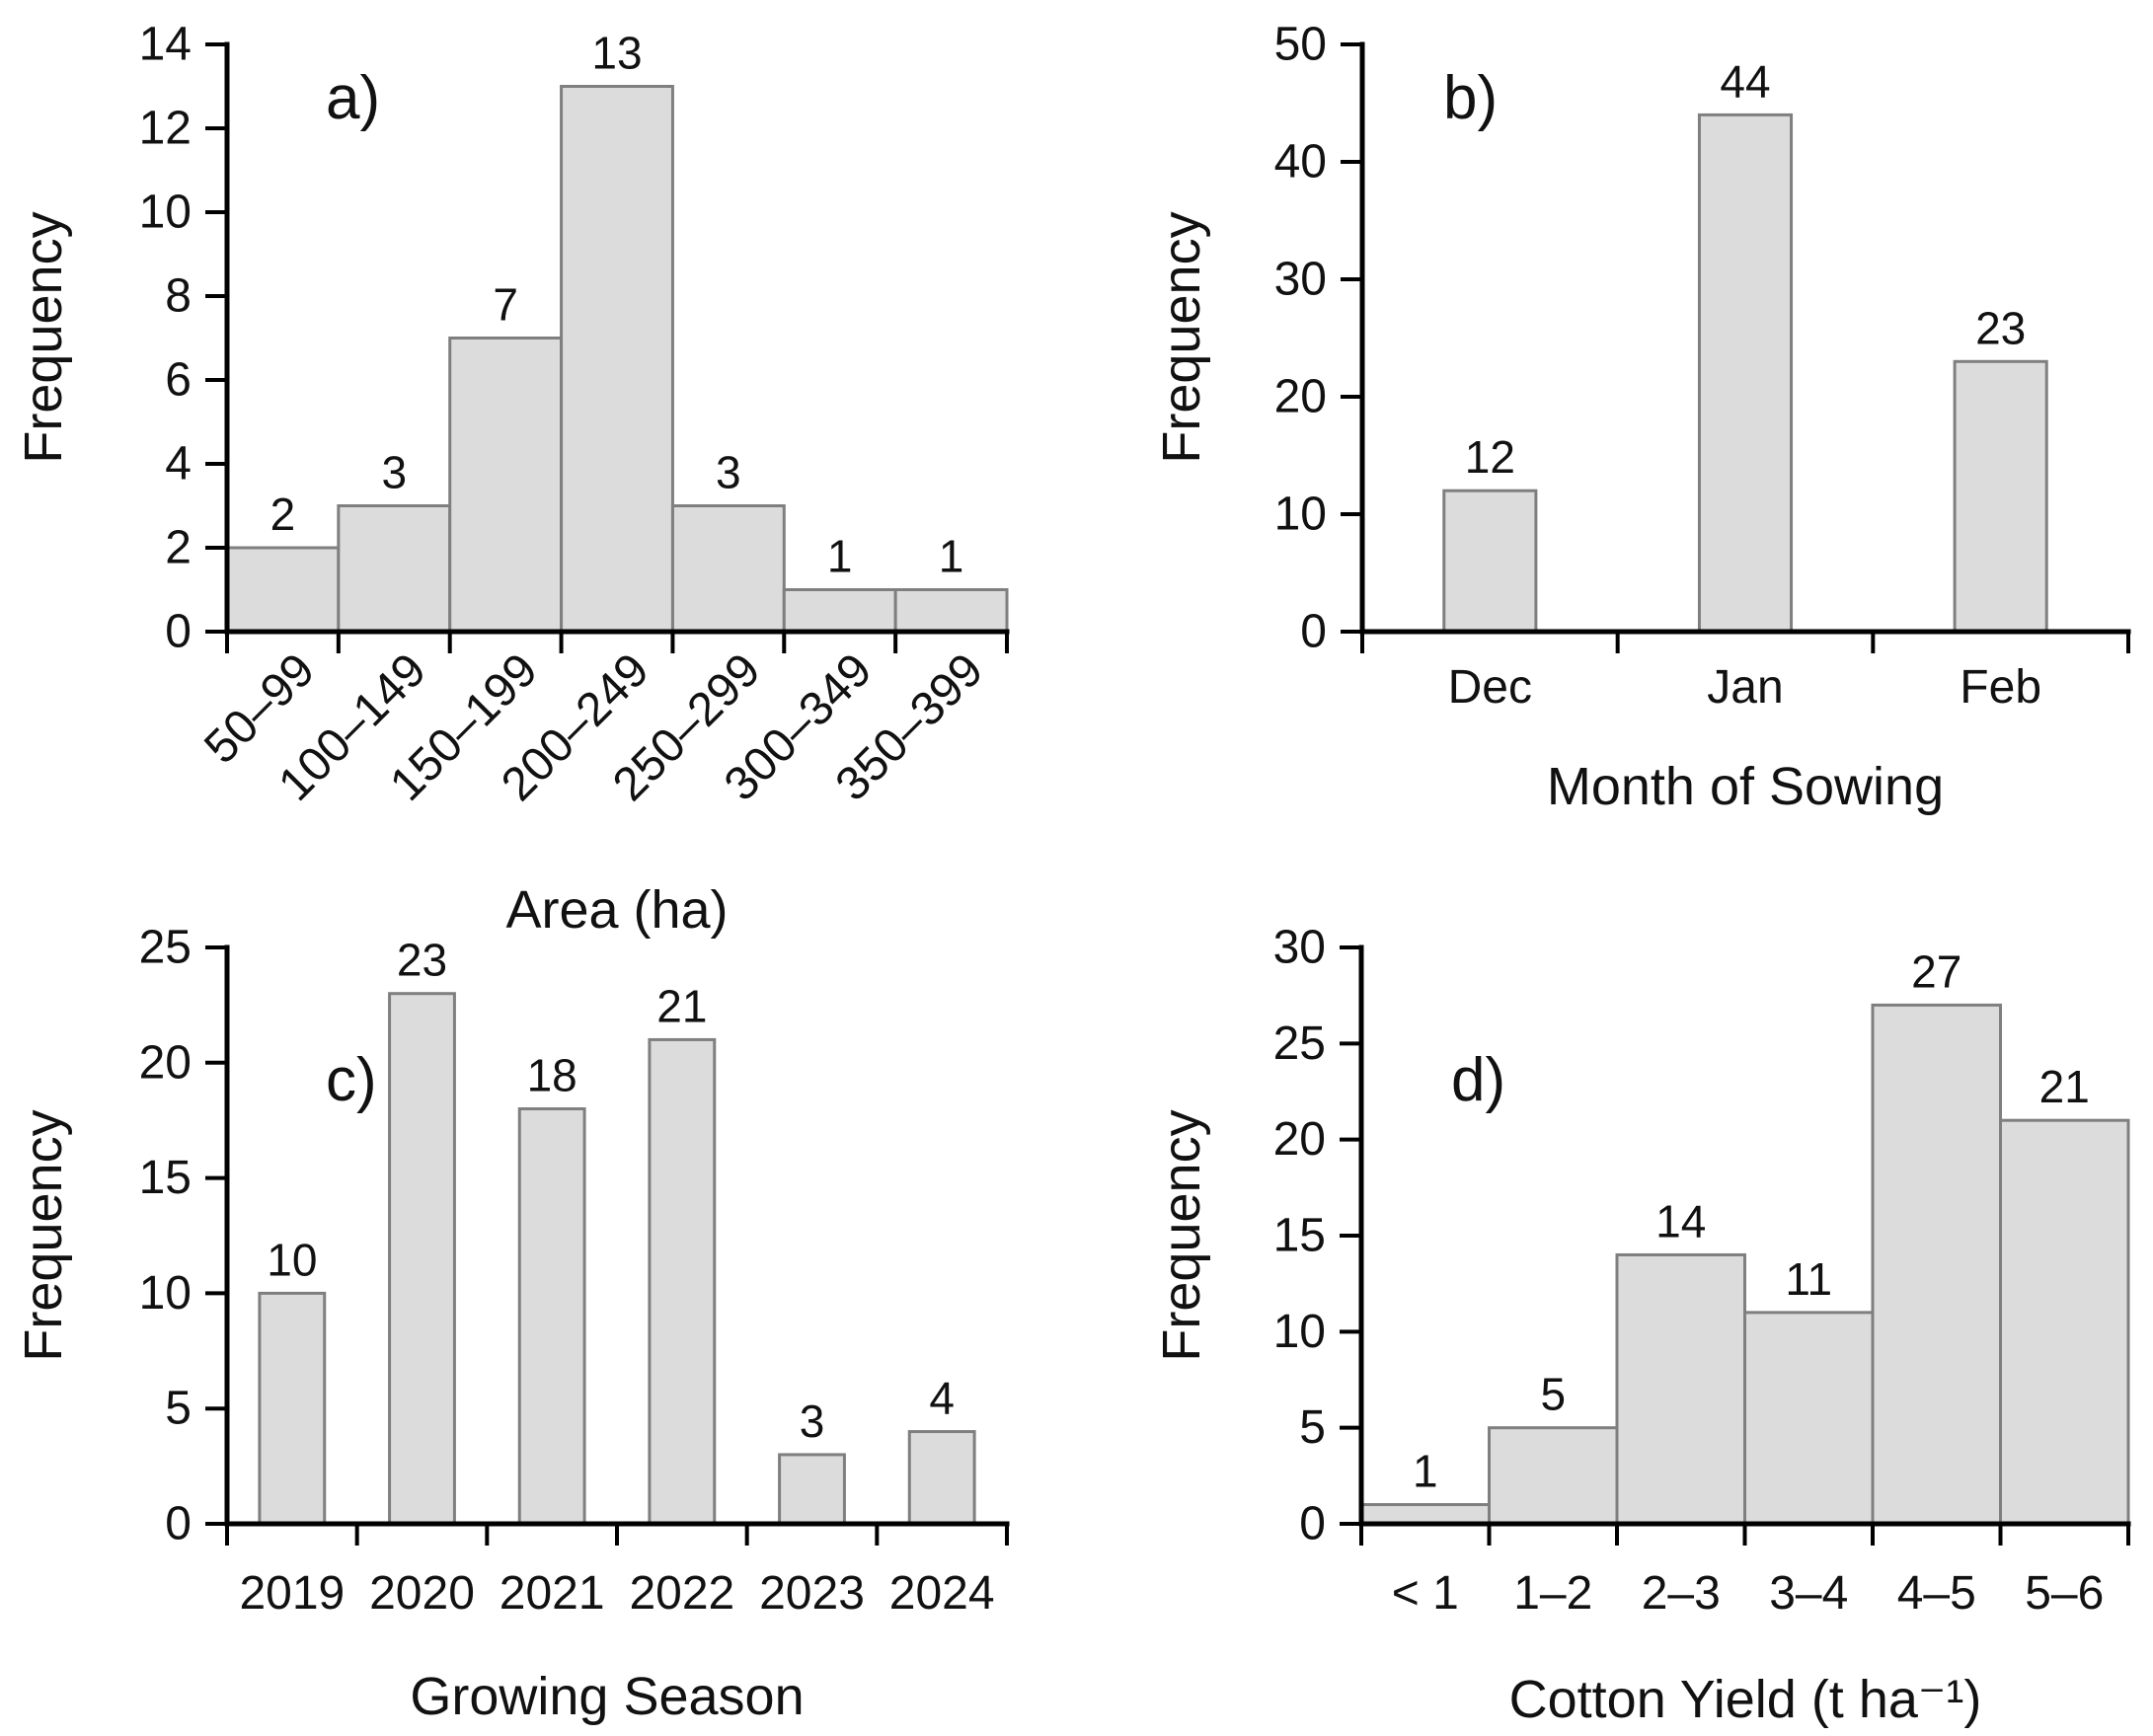 This screenshot has width=2153, height=1736. Describe the element at coordinates (1181, 1235) in the screenshot. I see `y-axis-title-d: Frequency` at that location.